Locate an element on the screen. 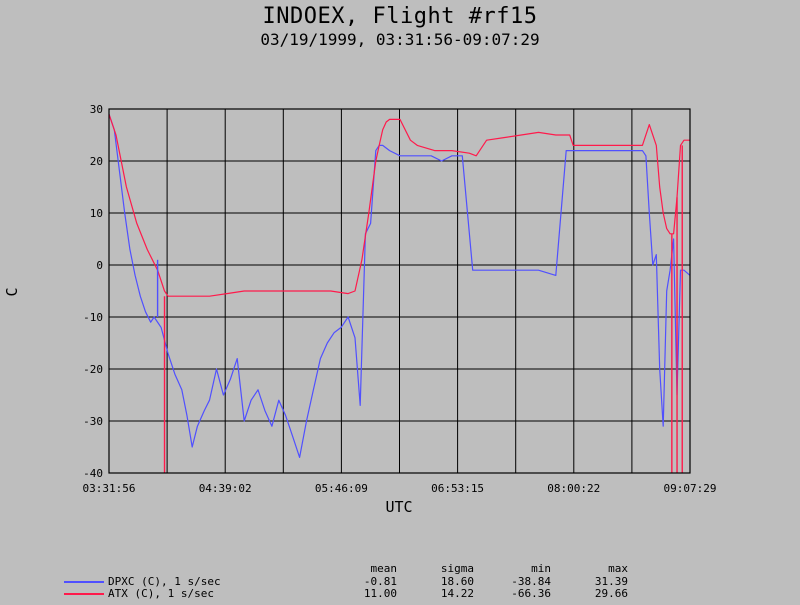 The height and width of the screenshot is (605, 800). y-tick-label: 10 is located at coordinates (96, 213).